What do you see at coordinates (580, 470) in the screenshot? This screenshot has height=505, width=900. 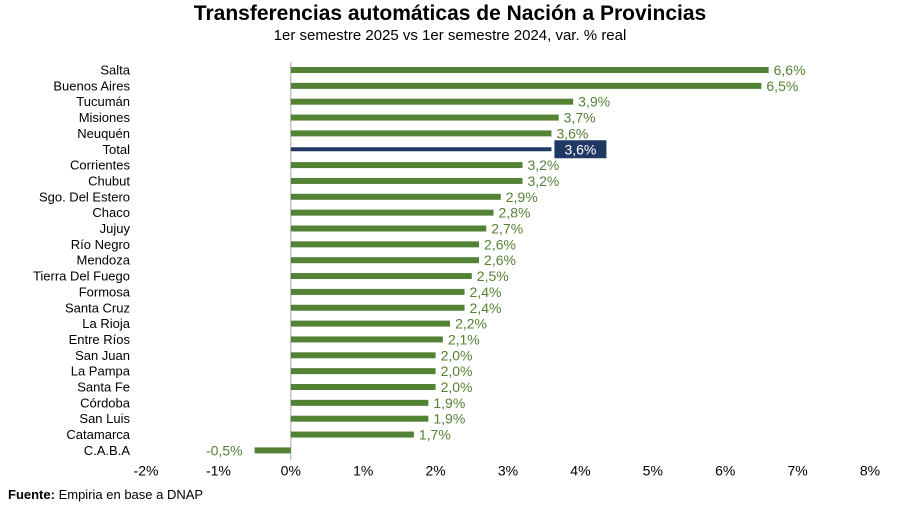 I see `x-tick-label: 4%` at bounding box center [580, 470].